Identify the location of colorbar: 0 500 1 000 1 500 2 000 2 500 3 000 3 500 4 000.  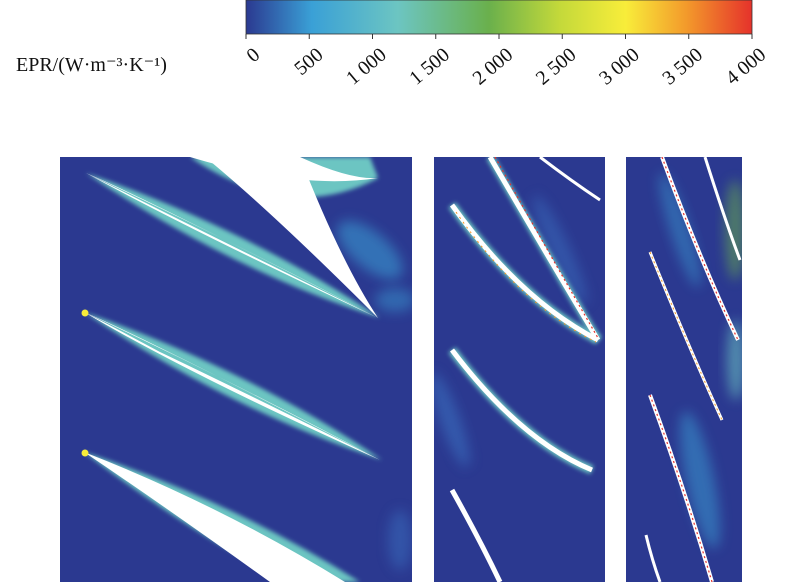
(506, 44).